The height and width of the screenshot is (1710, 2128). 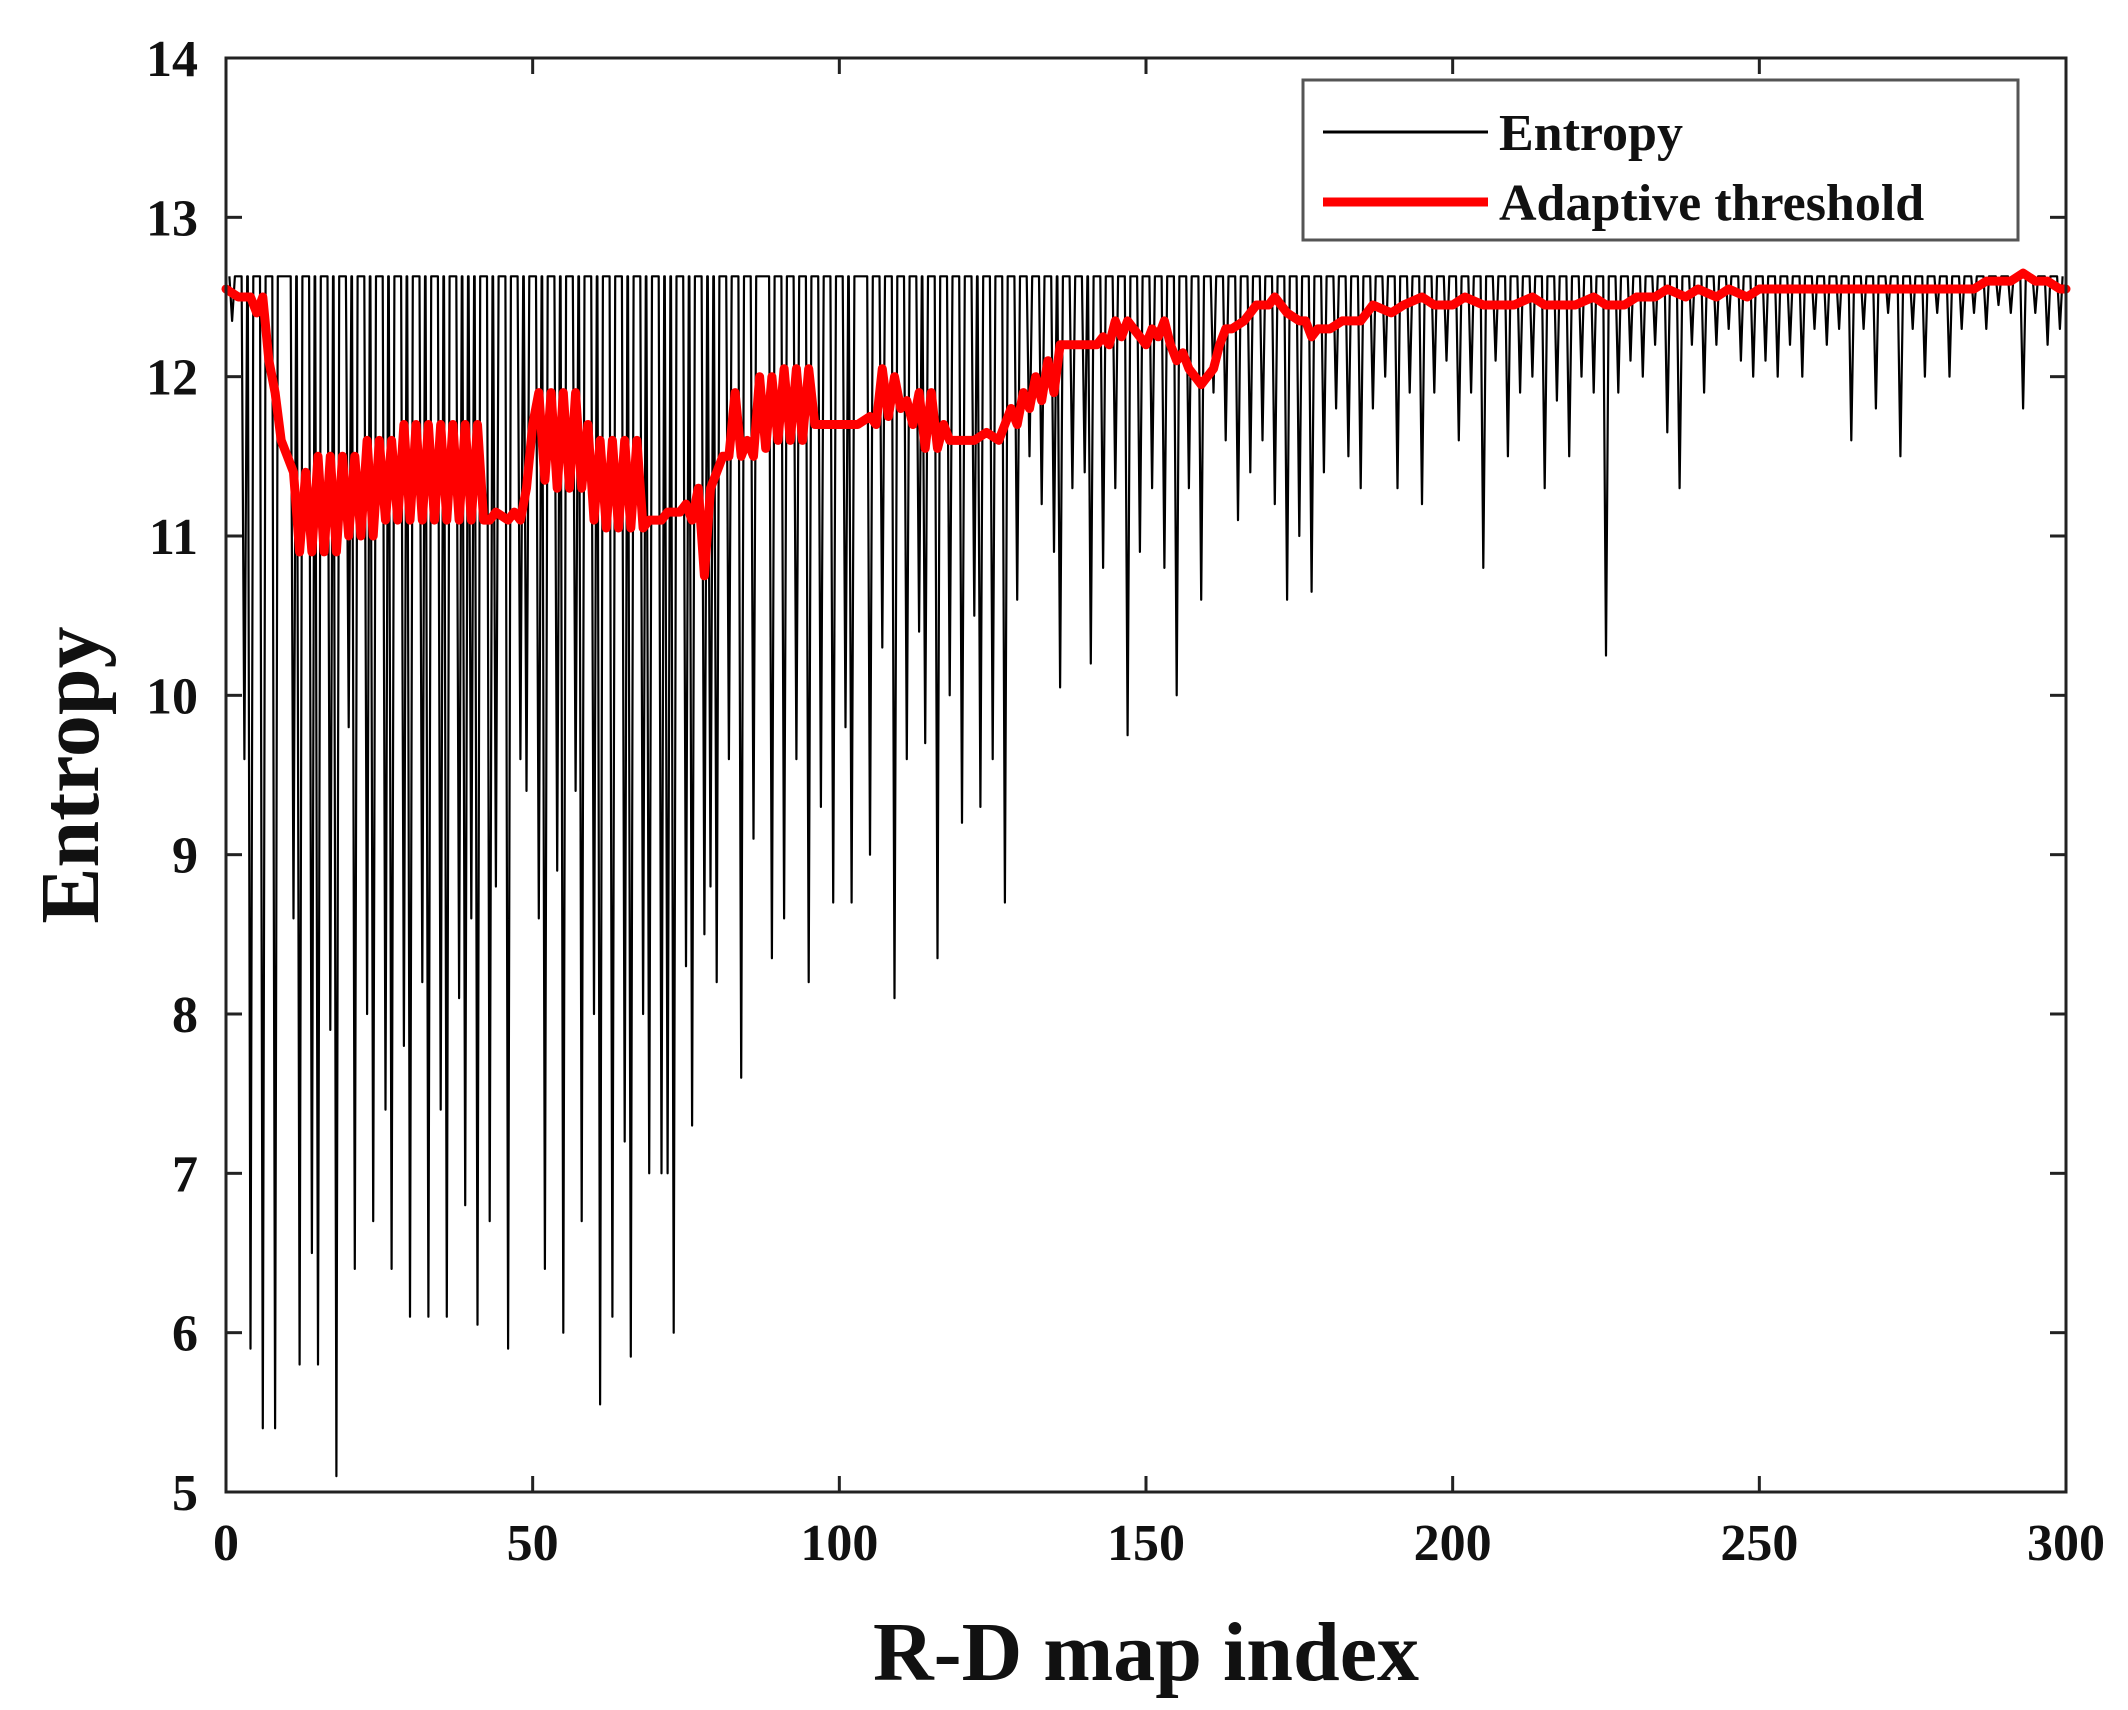 I want to click on y-tick-label-14: 14, so click(x=172, y=59).